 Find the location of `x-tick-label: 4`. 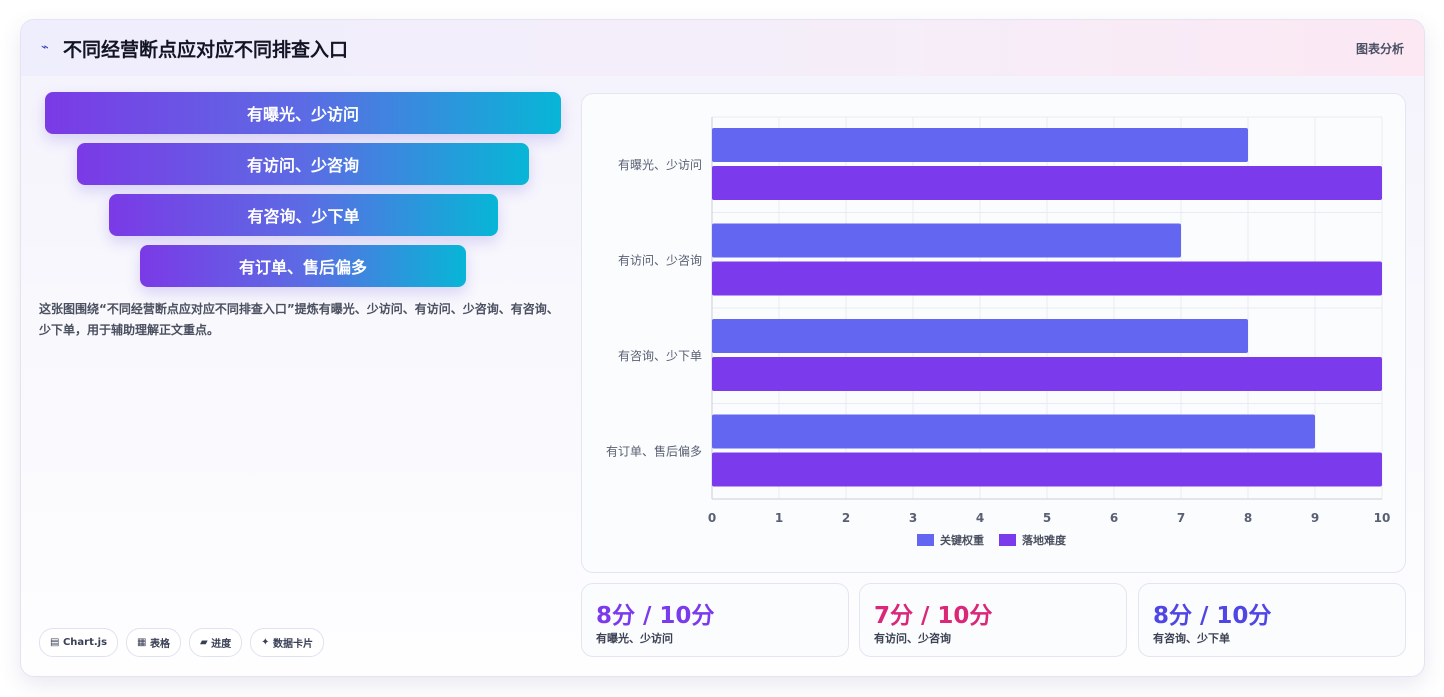

x-tick-label: 4 is located at coordinates (980, 518).